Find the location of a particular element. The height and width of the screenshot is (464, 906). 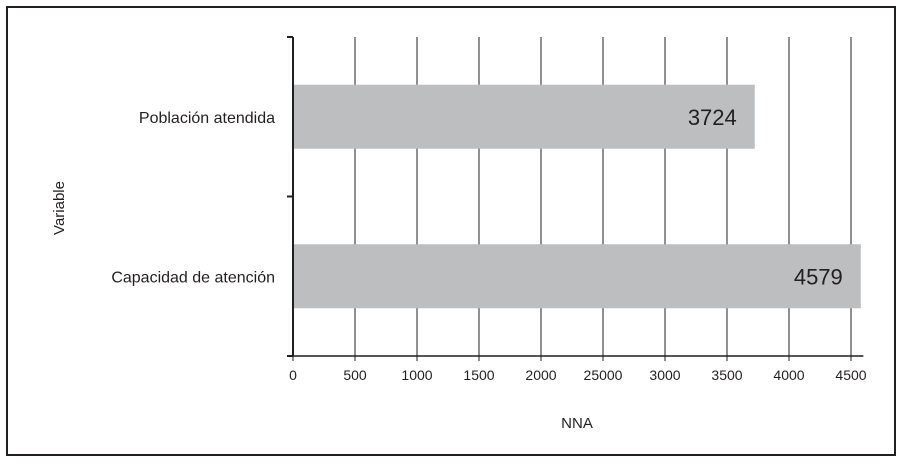

x-tick-label: 0 is located at coordinates (293, 375).